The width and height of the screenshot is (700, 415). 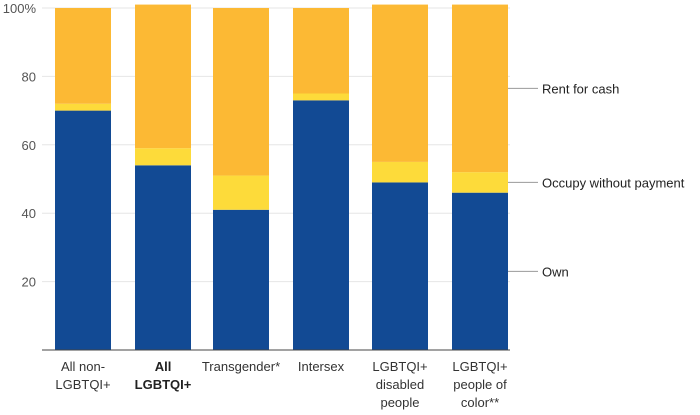 What do you see at coordinates (29, 76) in the screenshot?
I see `y-tick-label: 80` at bounding box center [29, 76].